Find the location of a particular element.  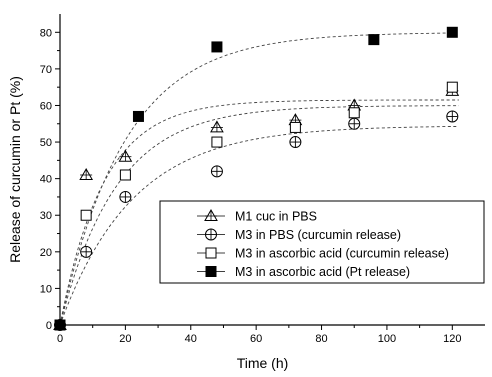

y-tick-label: 30 is located at coordinates (46, 216).